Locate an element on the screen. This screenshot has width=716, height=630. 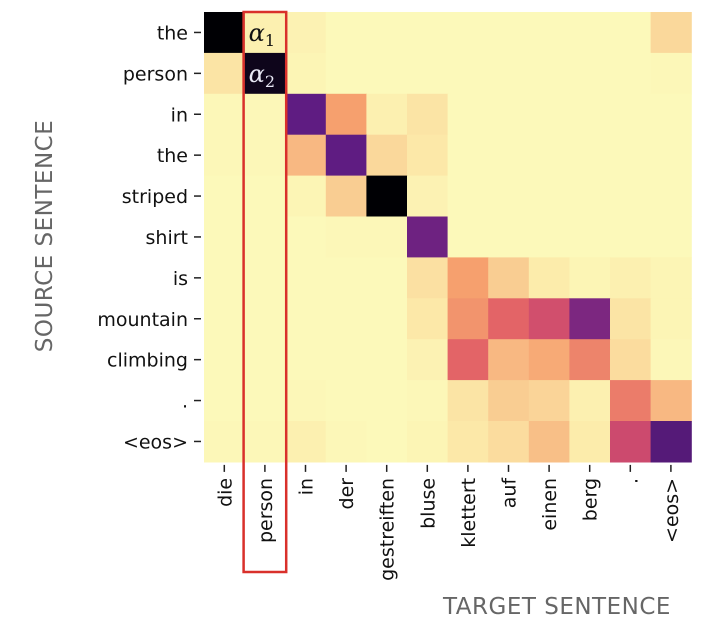
y-tick-label: climbing is located at coordinates (147, 361).